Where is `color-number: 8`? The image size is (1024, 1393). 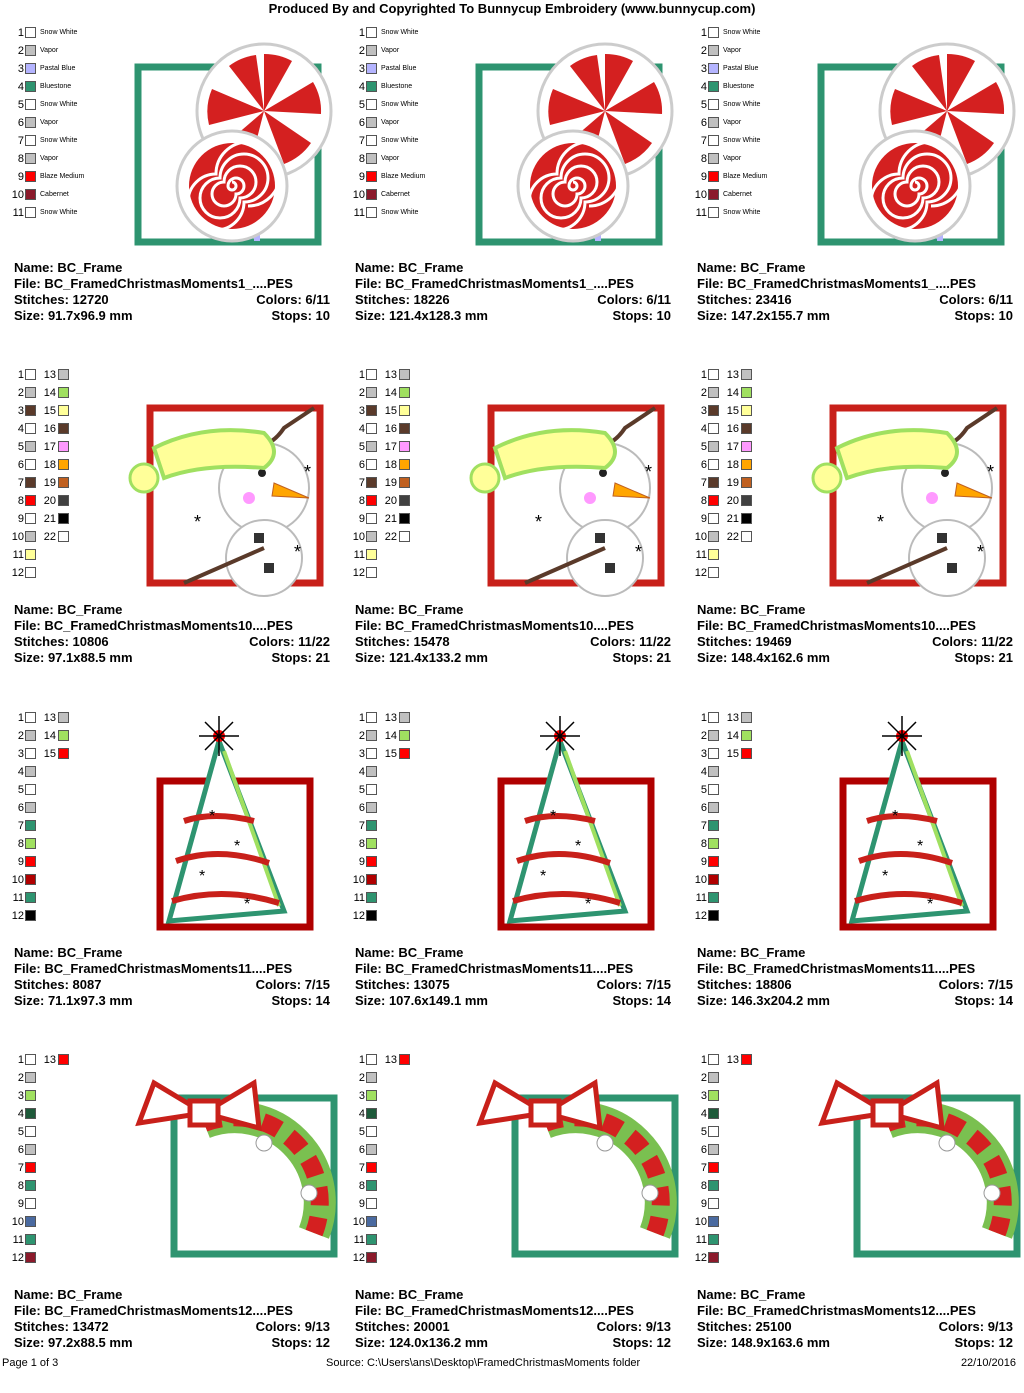 color-number: 8 is located at coordinates (20, 159).